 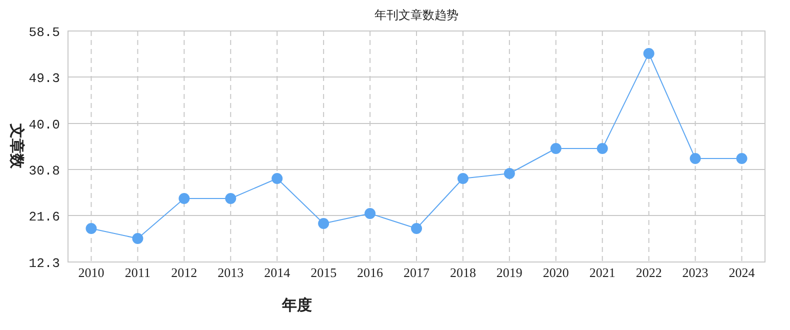 I want to click on x-tick-label: 2019, so click(x=509, y=272).